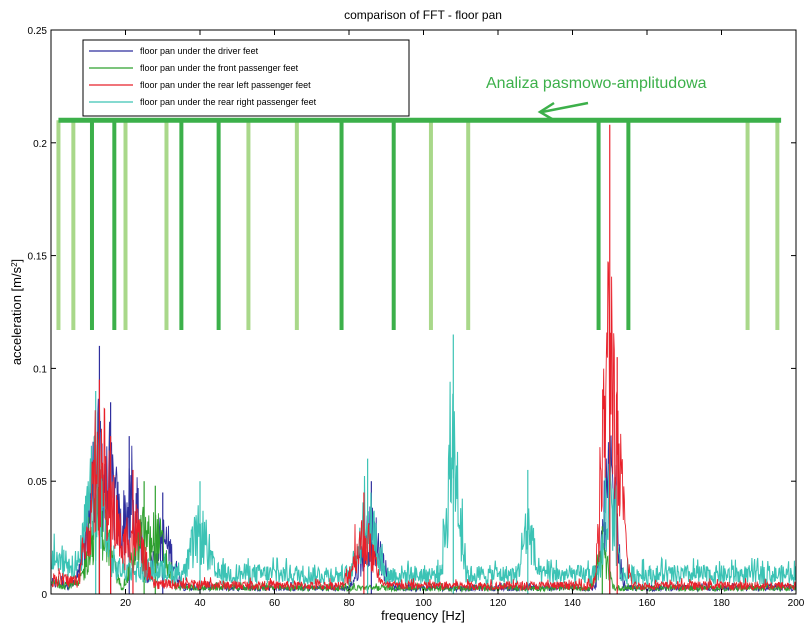 This screenshot has height=624, width=810. What do you see at coordinates (38, 31) in the screenshot?
I see `y-tick-label: 0.25` at bounding box center [38, 31].